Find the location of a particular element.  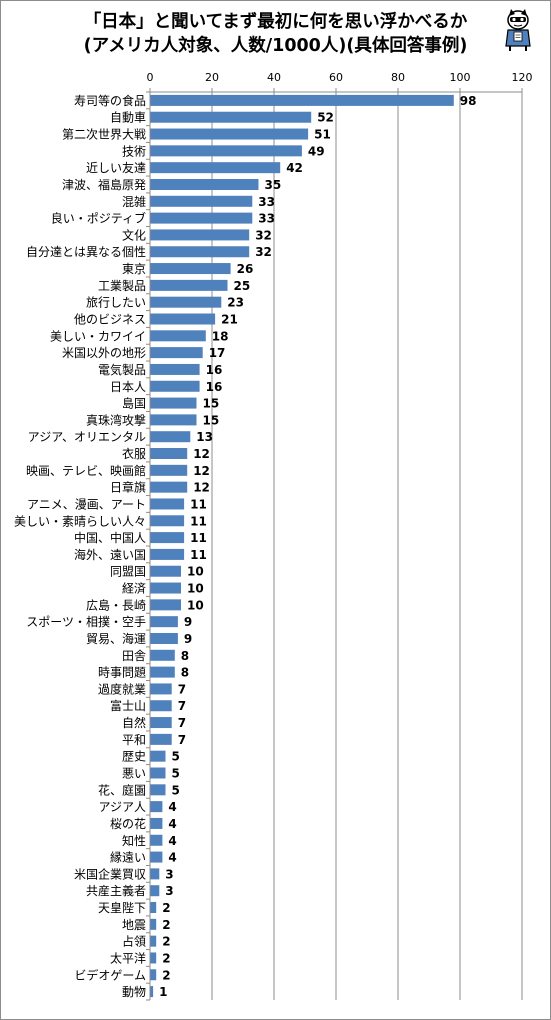

category-label: 占領 is located at coordinates (134, 941).